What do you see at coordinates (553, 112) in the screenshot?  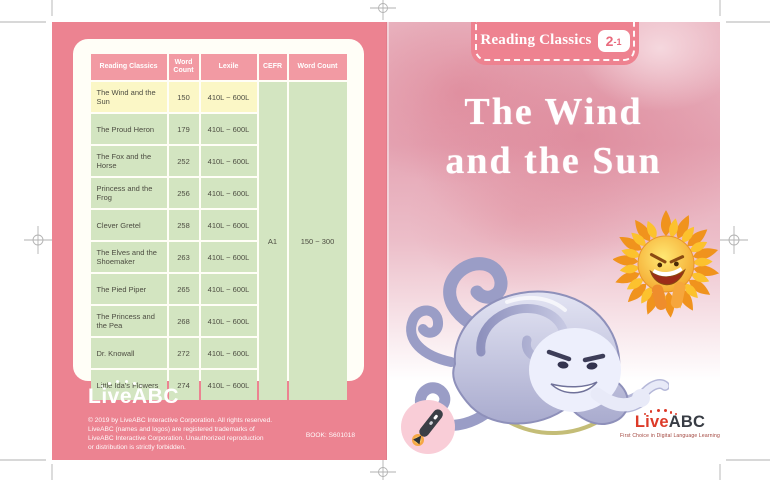 I see `book-title-line1: The Wind` at bounding box center [553, 112].